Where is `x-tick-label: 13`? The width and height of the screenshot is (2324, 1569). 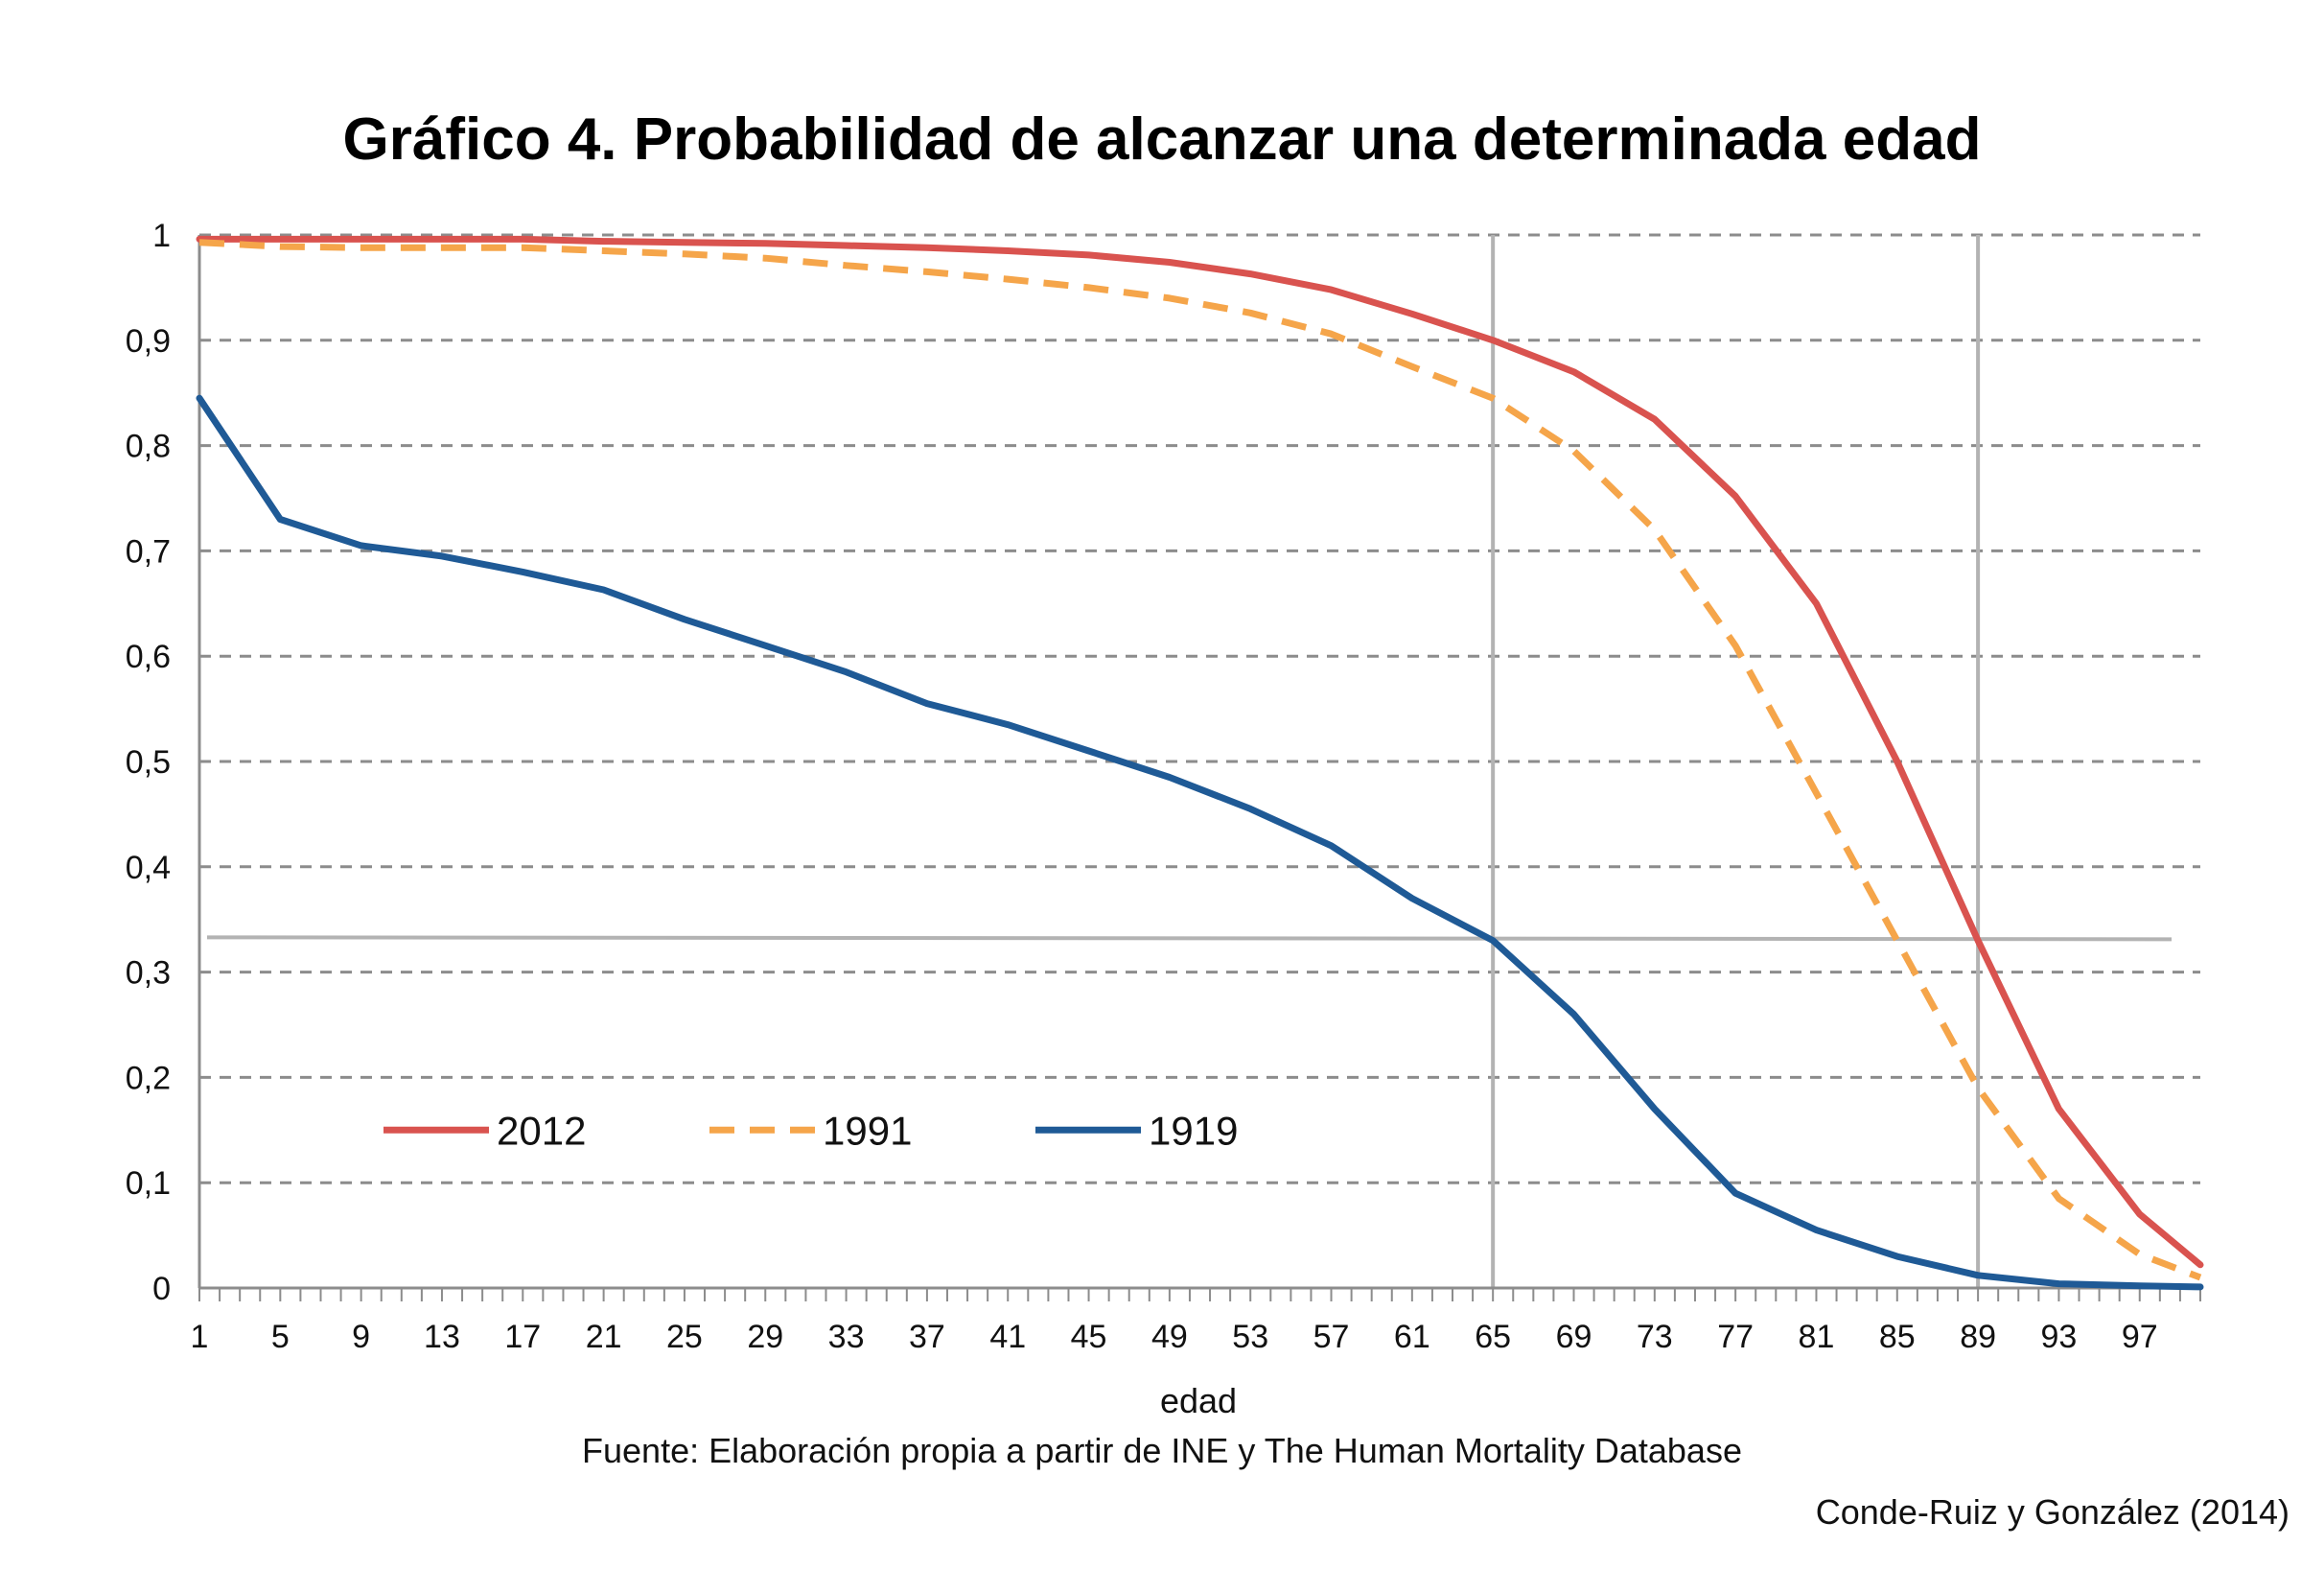
x-tick-label: 13 is located at coordinates (442, 1337).